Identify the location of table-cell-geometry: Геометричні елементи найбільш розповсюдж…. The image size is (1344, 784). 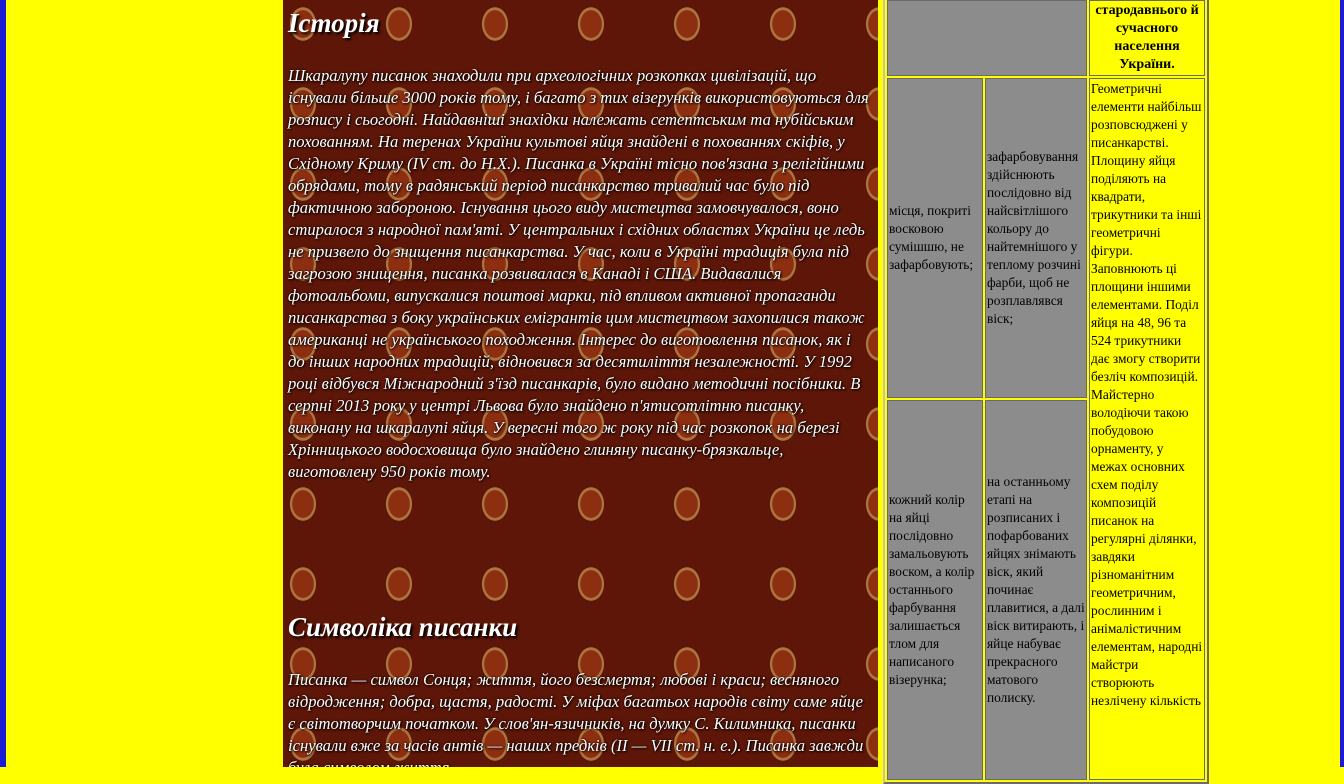
(1147, 429).